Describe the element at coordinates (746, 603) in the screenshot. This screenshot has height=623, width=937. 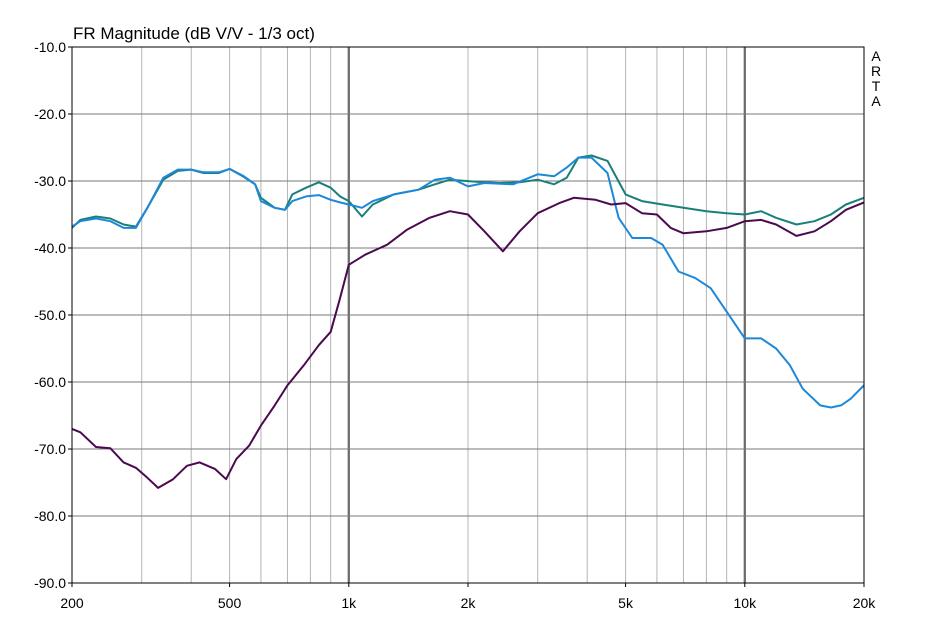
I see `x-tick-label: 10k` at that location.